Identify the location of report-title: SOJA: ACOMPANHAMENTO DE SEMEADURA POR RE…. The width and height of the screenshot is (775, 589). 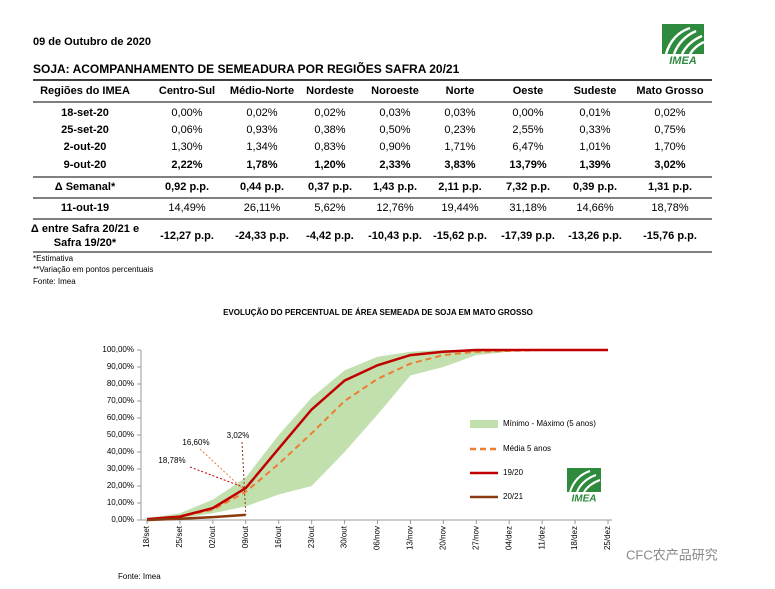
(246, 68).